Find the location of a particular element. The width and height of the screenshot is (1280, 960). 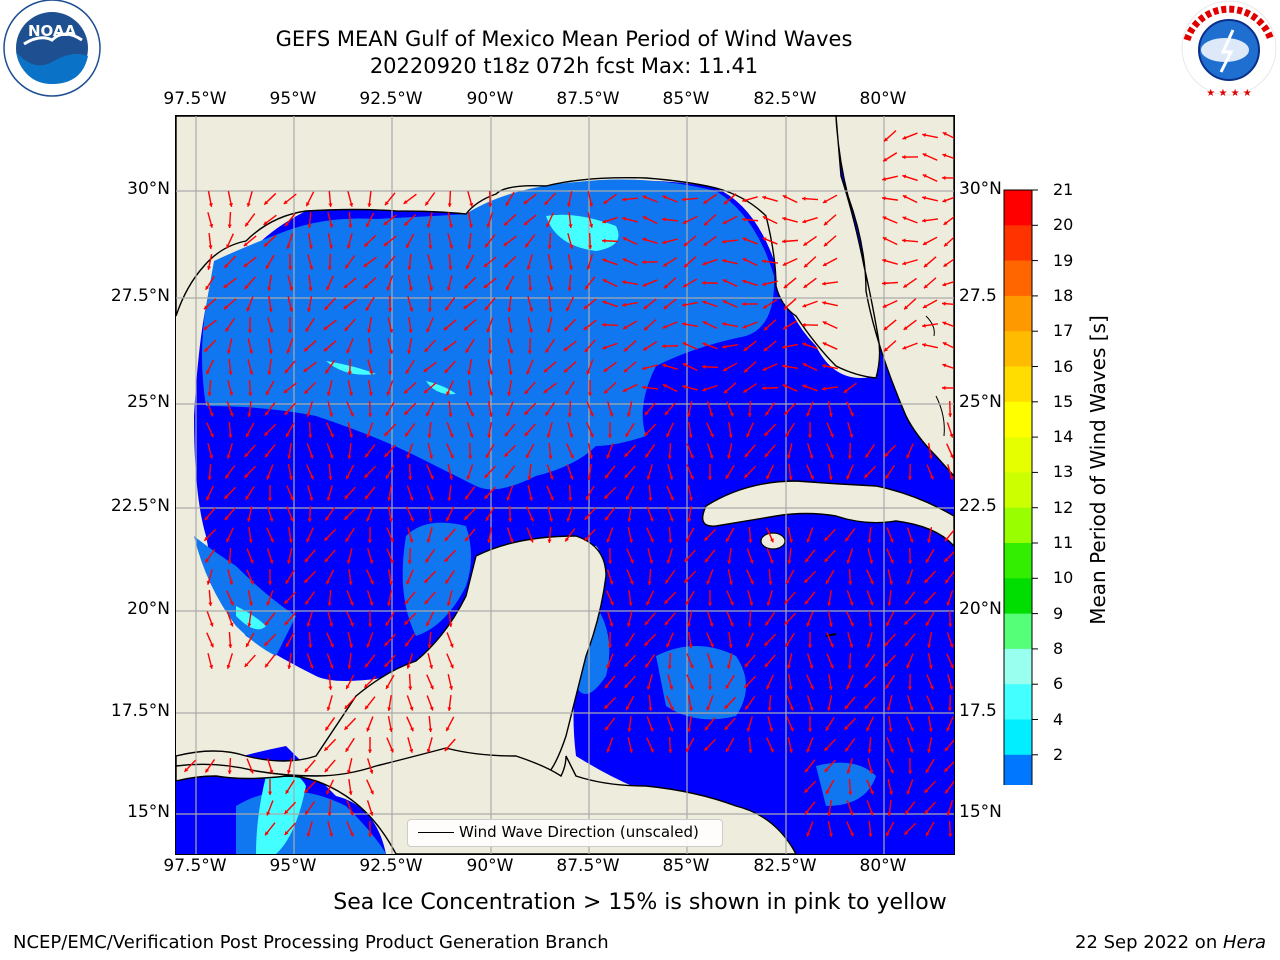

andros is located at coordinates (940, 416).